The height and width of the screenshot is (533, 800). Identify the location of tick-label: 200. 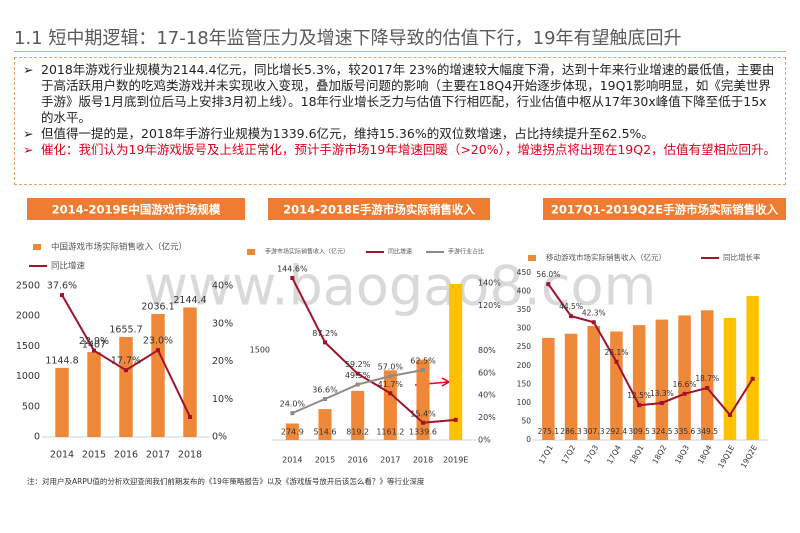
(524, 365).